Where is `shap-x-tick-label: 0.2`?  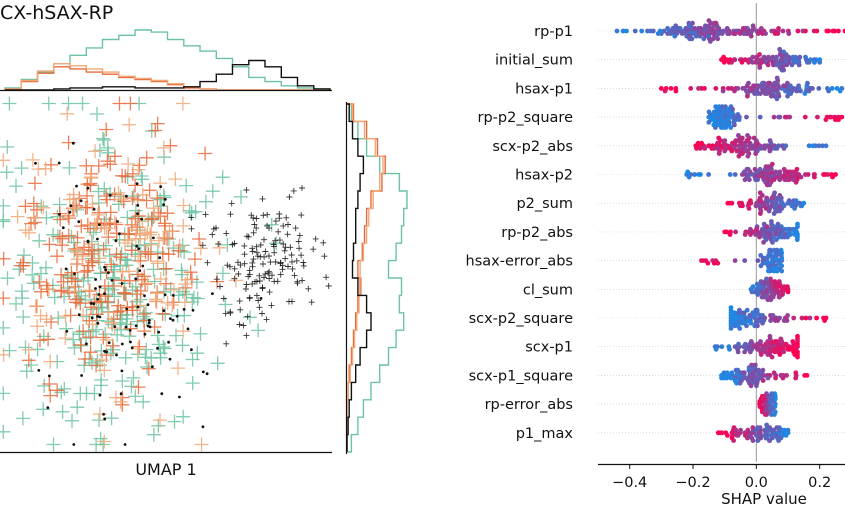
shap-x-tick-label: 0.2 is located at coordinates (819, 483).